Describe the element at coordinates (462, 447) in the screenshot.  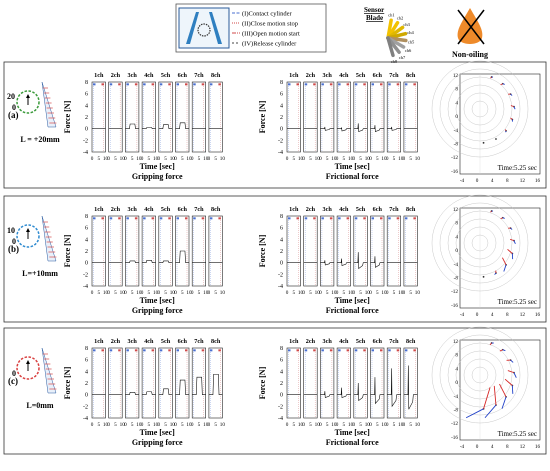
I see `polar-x-tick: -4` at that location.